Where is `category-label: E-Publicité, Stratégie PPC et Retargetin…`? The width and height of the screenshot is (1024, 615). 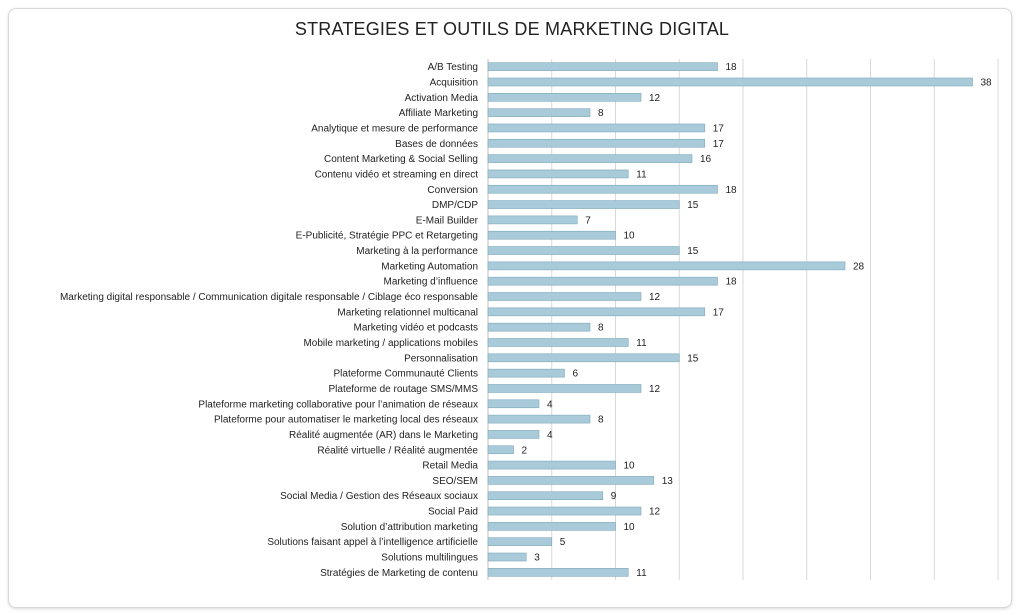
category-label: E-Publicité, Stratégie PPC et Retargetin… is located at coordinates (387, 236).